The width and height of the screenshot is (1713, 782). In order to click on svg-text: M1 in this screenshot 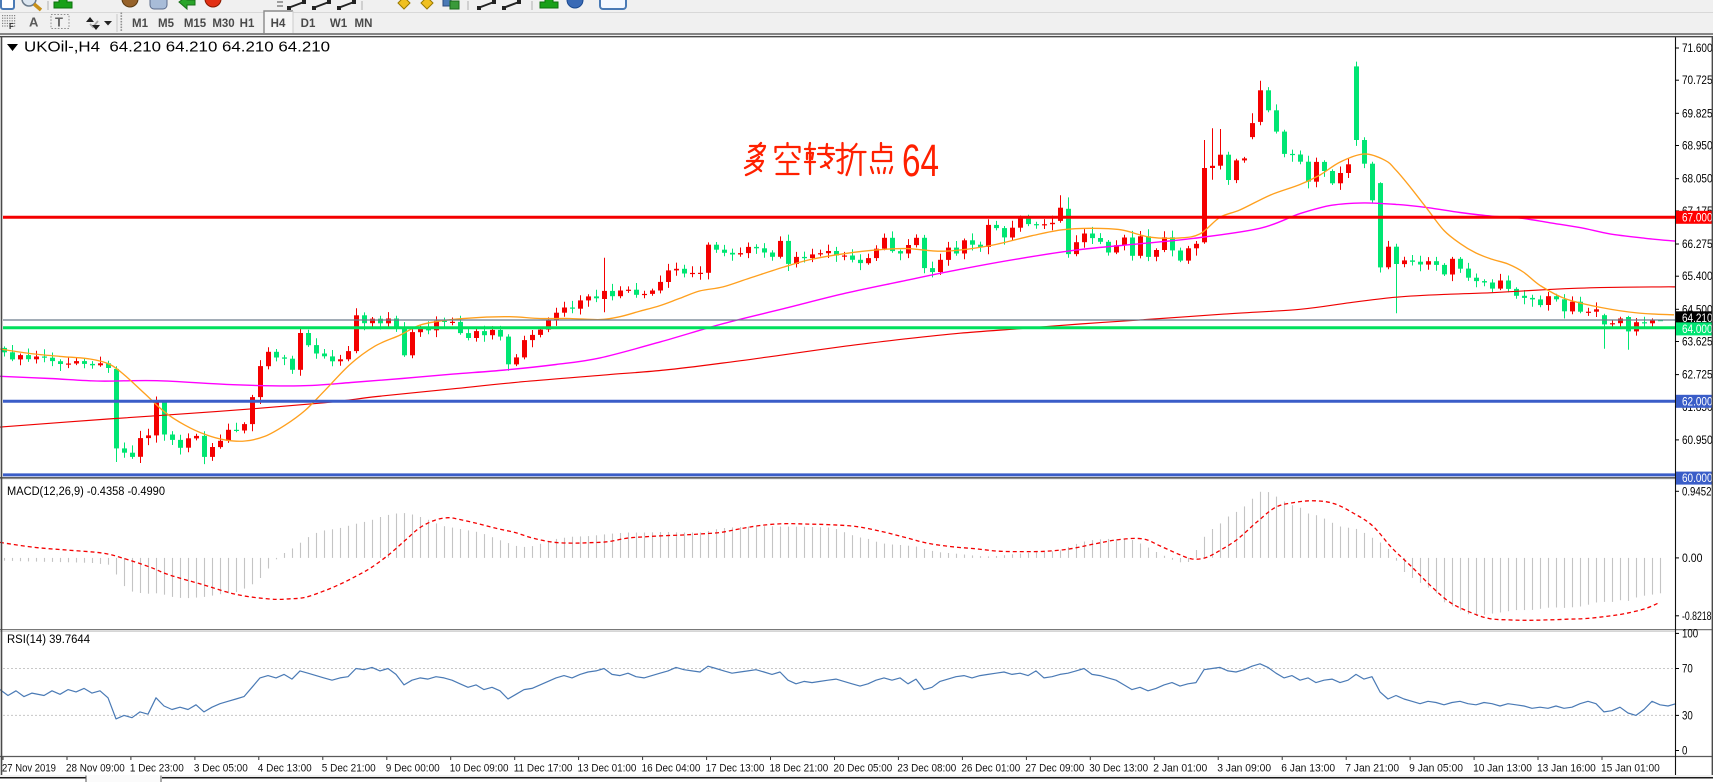, I will do `click(140, 24)`.